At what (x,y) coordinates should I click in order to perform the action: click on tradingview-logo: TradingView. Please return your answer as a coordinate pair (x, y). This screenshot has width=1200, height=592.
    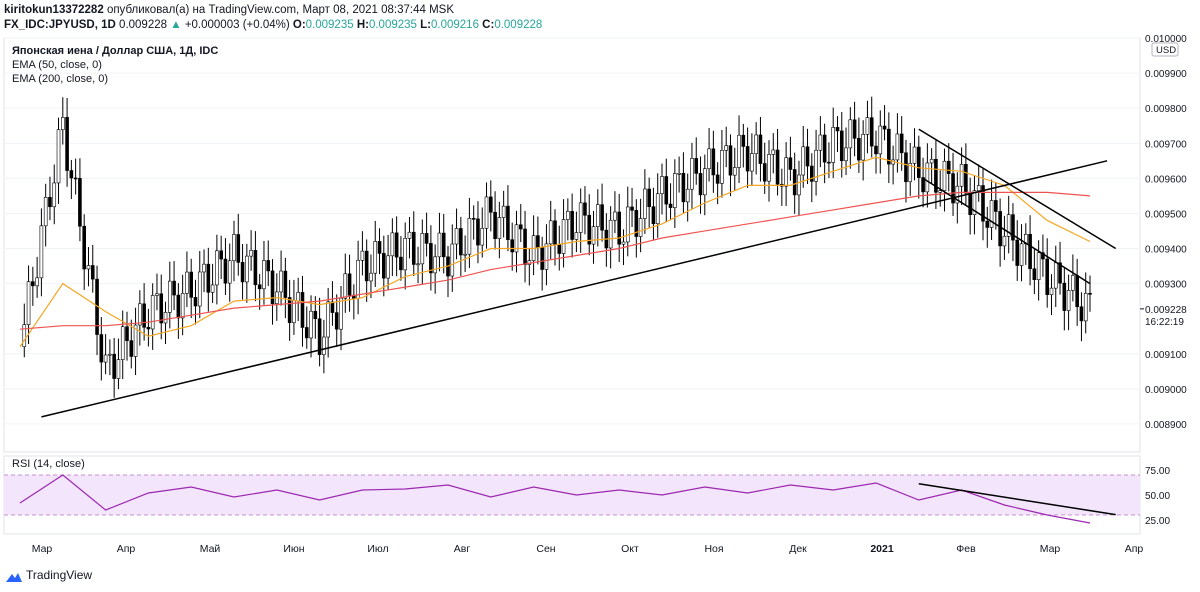
    Looking at the image, I should click on (49, 575).